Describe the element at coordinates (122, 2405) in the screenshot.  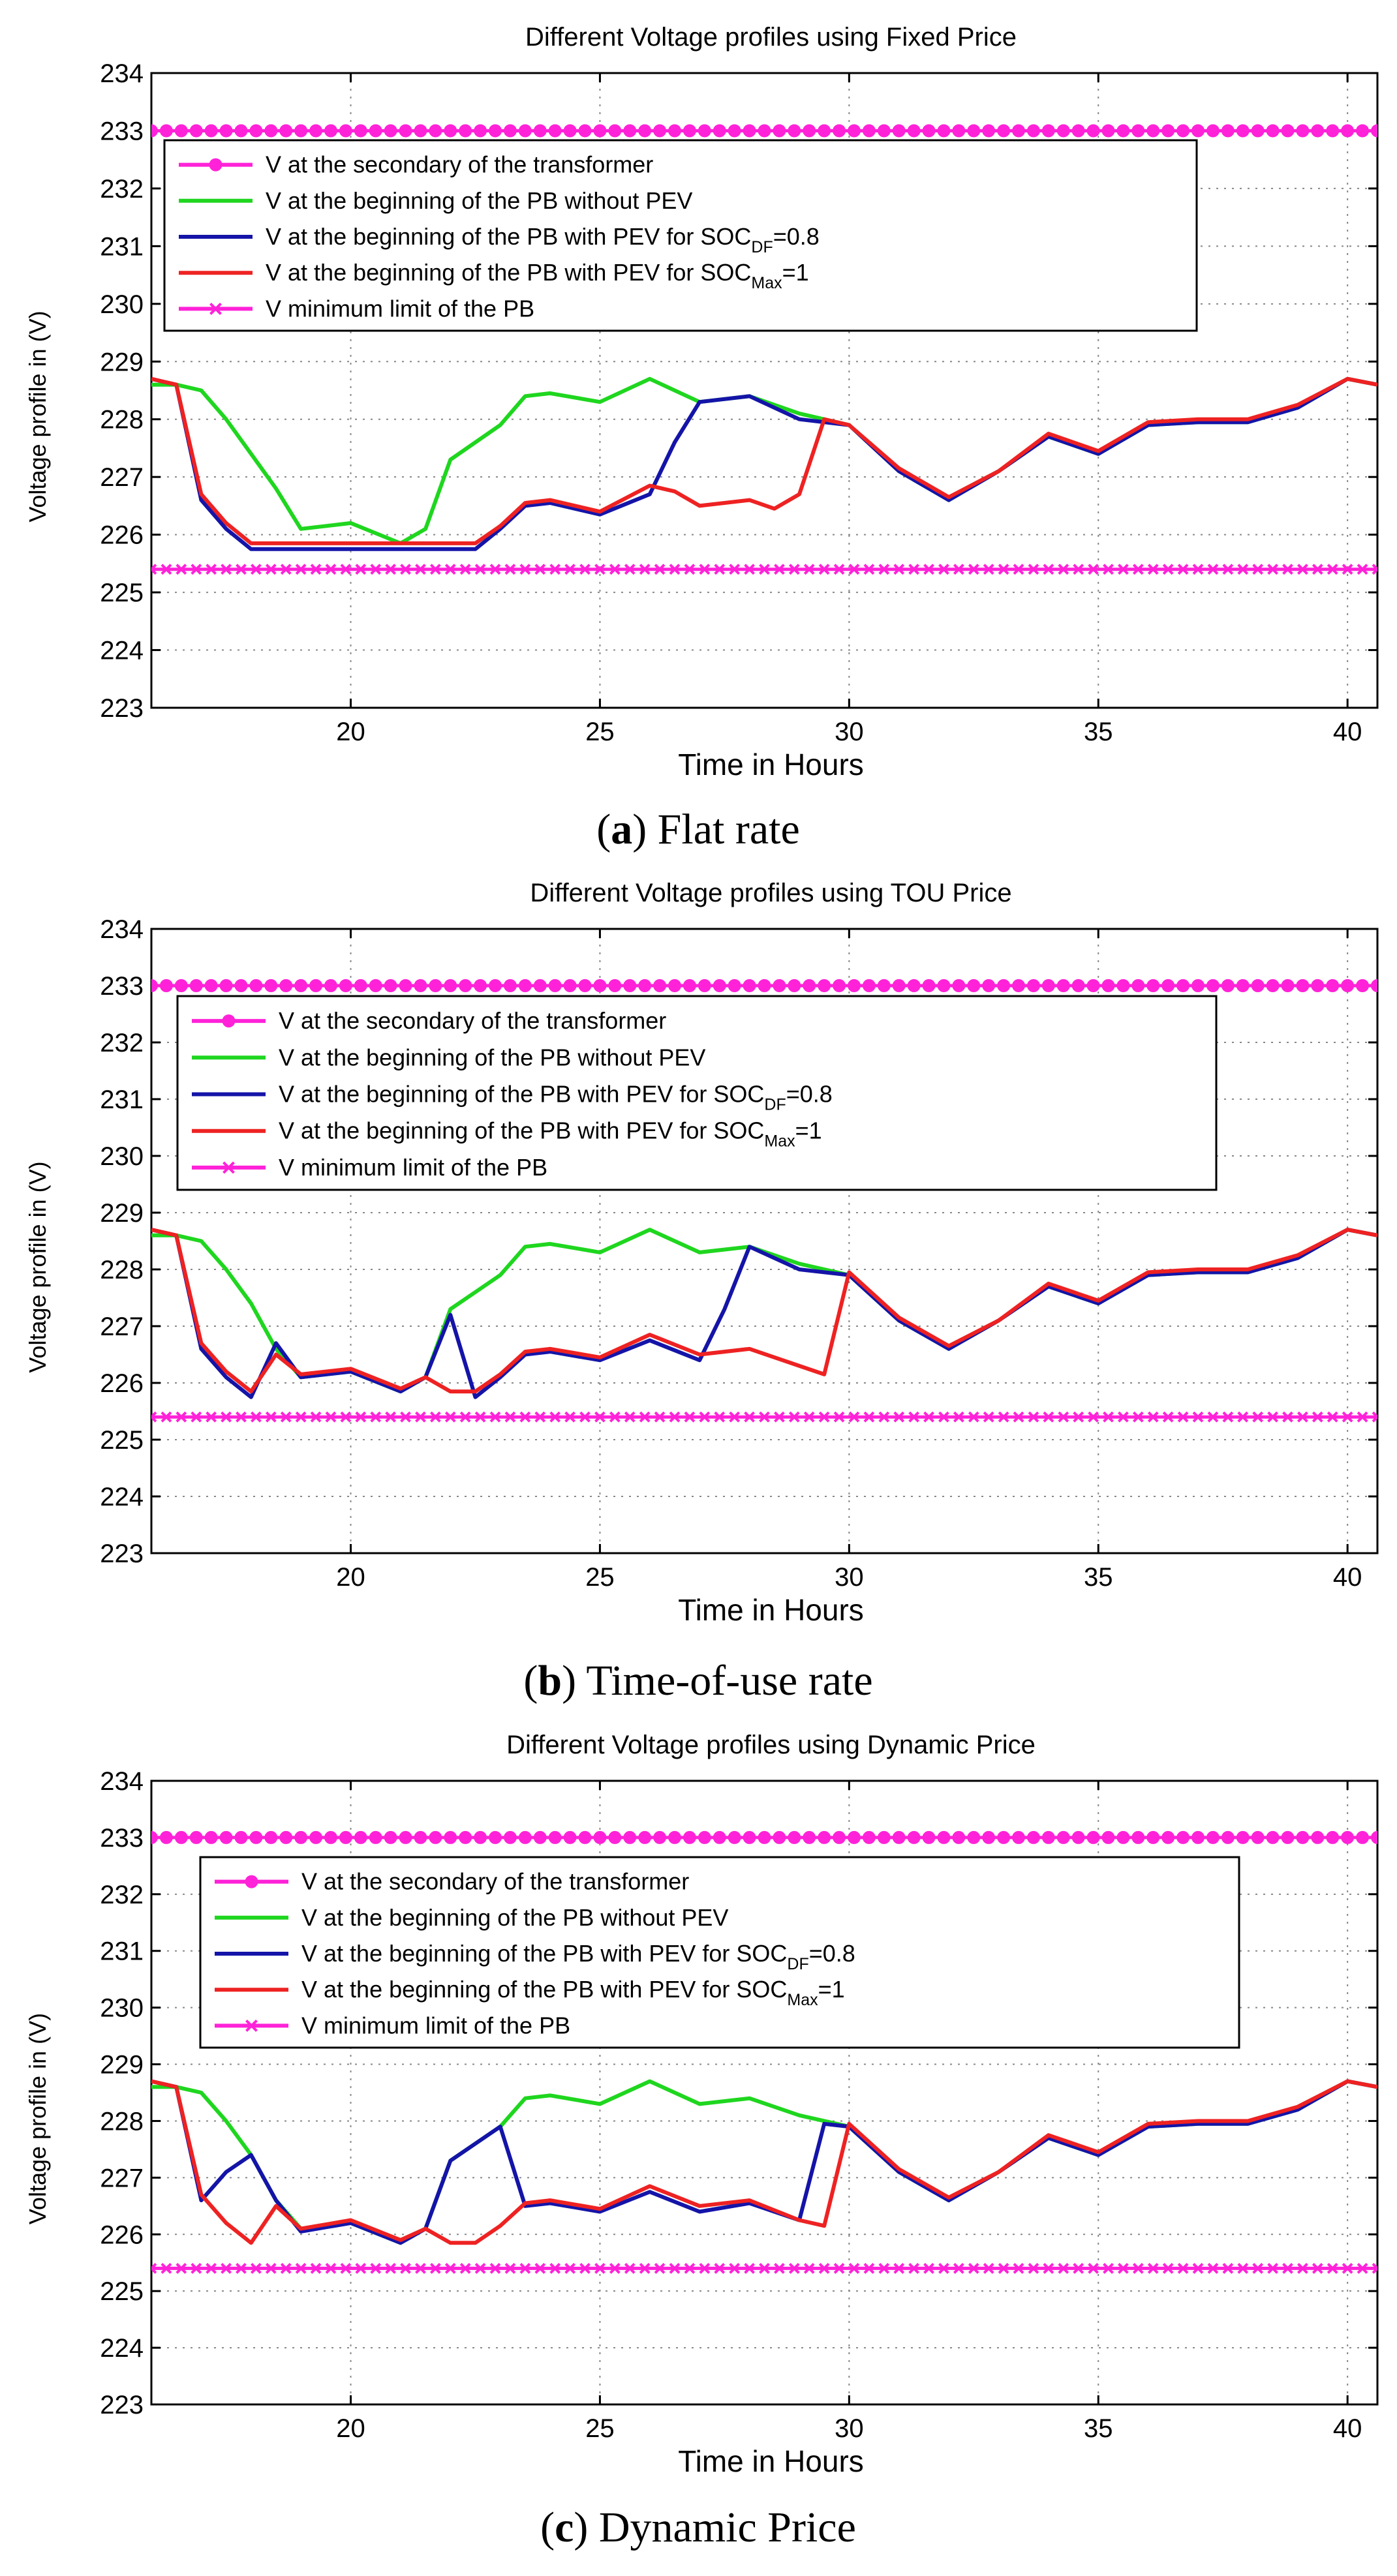
I see `y-tick-label: 223` at that location.